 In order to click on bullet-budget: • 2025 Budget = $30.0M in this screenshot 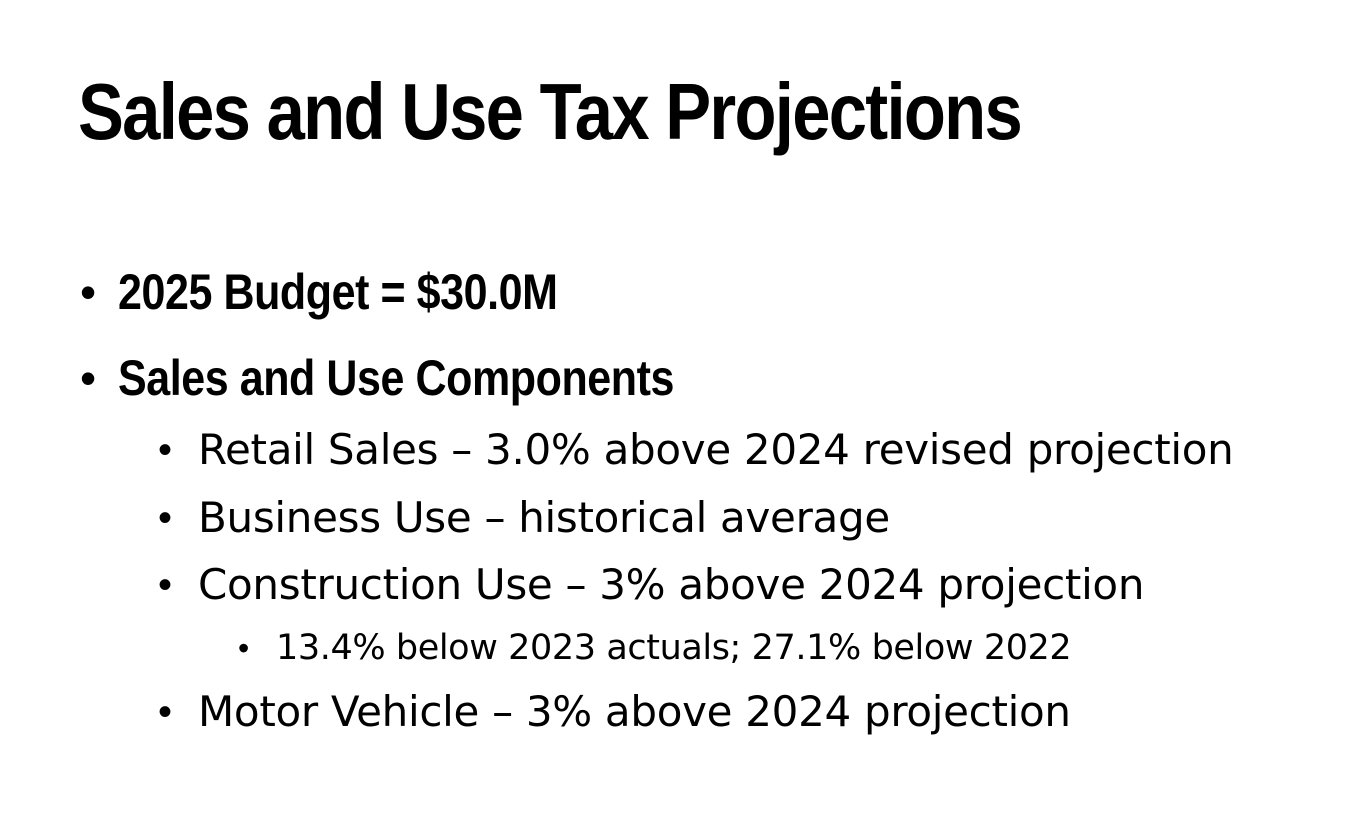, I will do `click(354, 292)`.